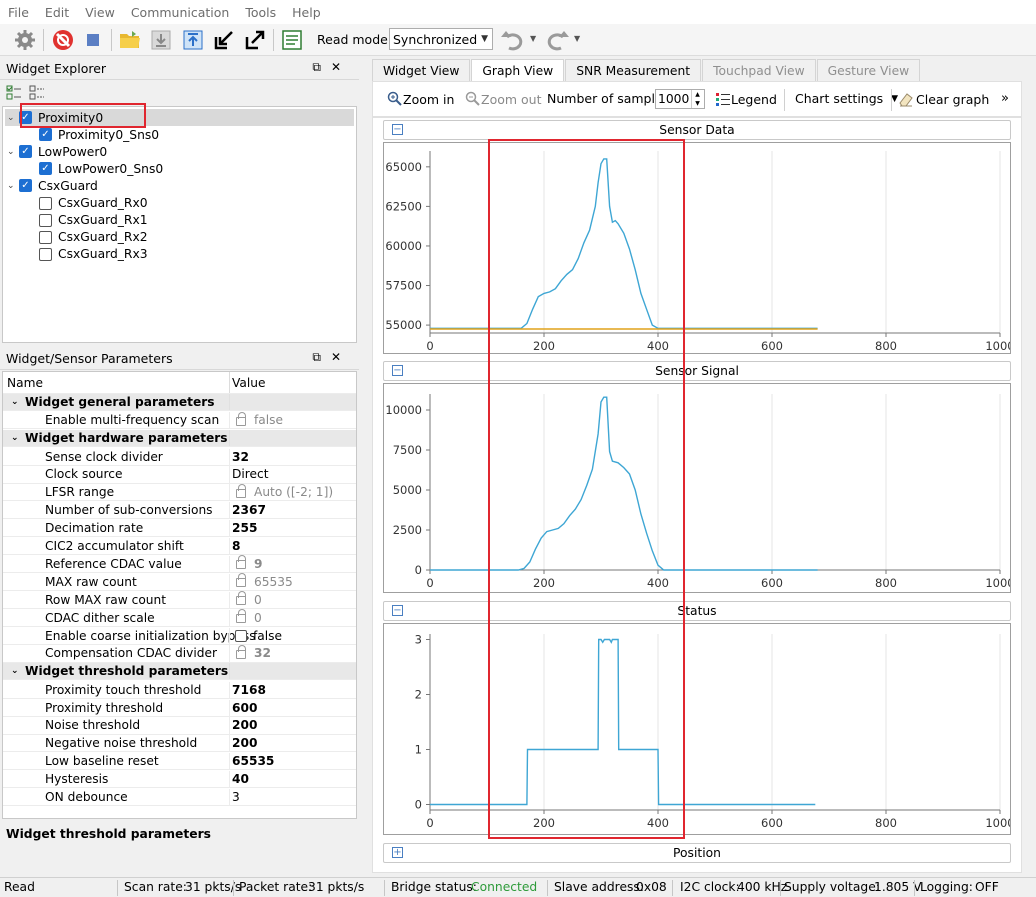 This screenshot has width=1036, height=897. Describe the element at coordinates (292, 492) in the screenshot. I see `parameter-value-cell: Auto ([-2; 1])` at that location.